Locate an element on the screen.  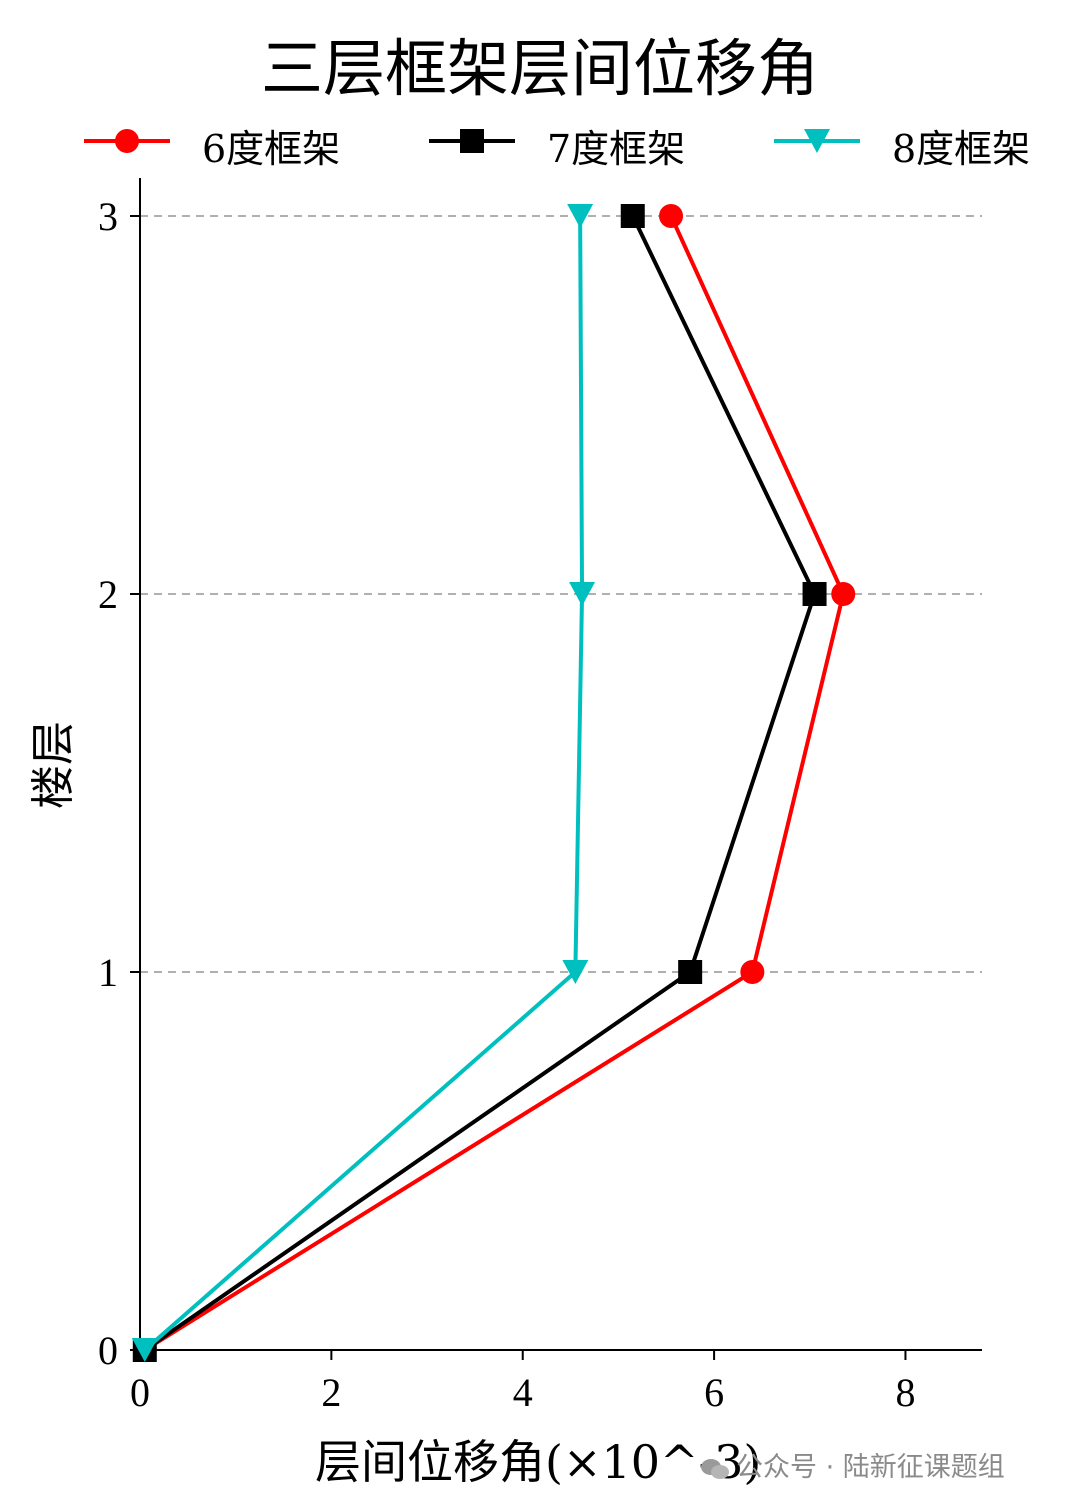
x-tick-label-4: 8 is located at coordinates (905, 1392).